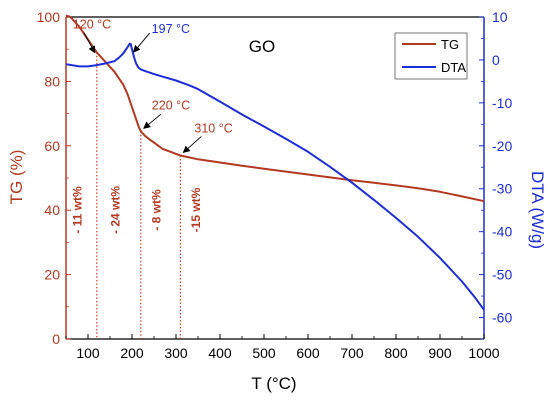 Image resolution: width=550 pixels, height=401 pixels. I want to click on x-tick-label: 1000, so click(483, 353).